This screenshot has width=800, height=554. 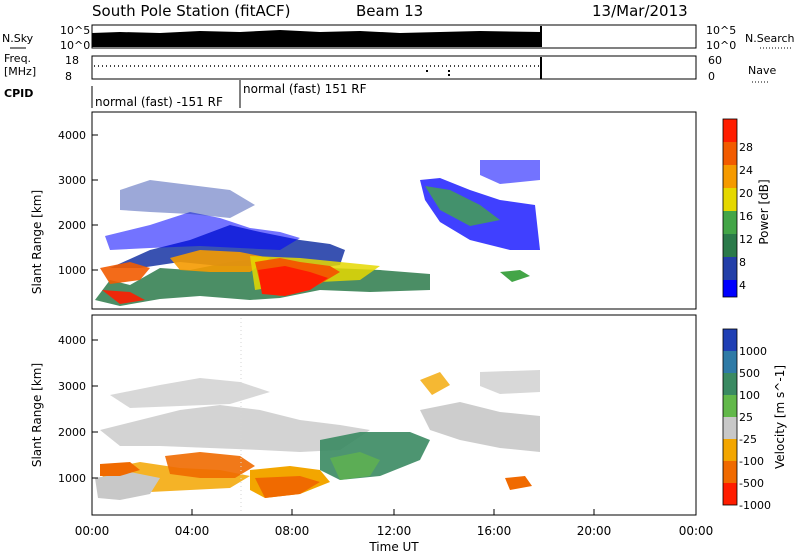 I want to click on velocity-cbar-tick-neg500: -500, so click(x=751, y=483).